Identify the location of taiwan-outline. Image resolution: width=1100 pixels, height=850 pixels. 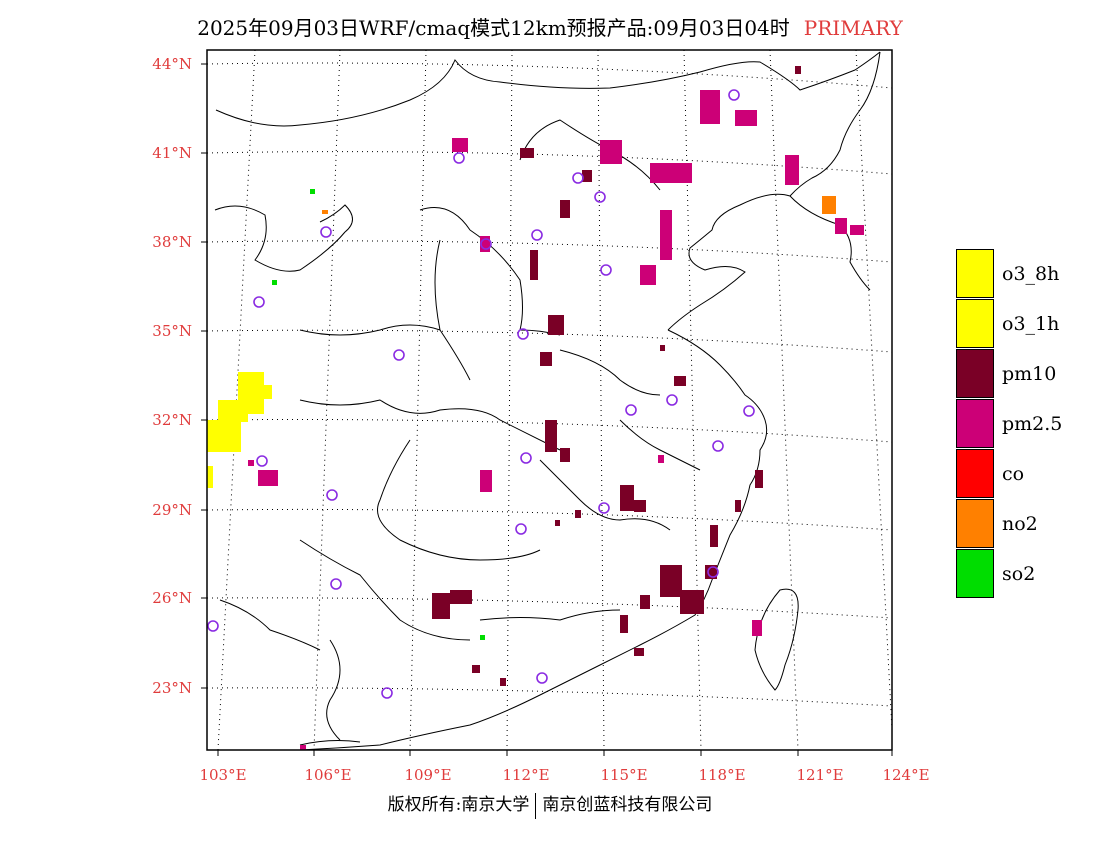
(776, 639).